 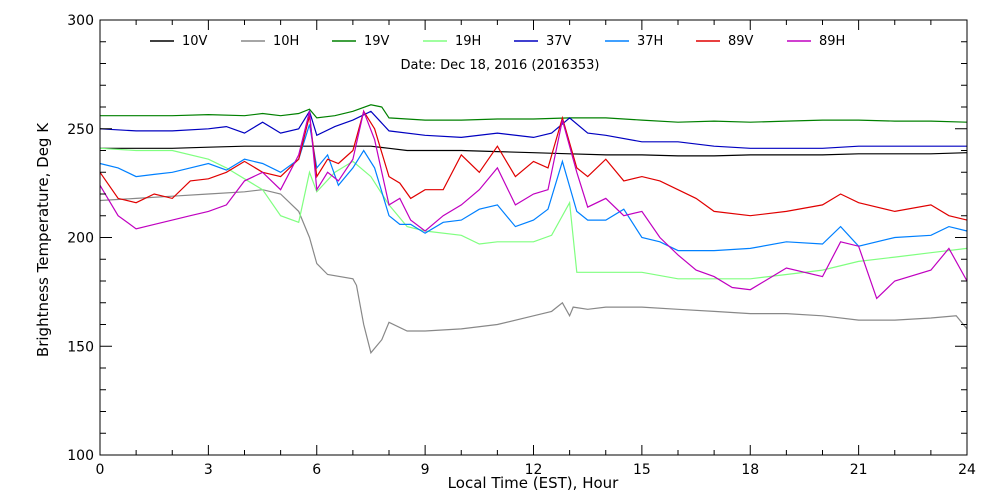 I want to click on legend: 10V 10H 19V 19H 37V 37H 89V 89H, so click(x=497, y=41).